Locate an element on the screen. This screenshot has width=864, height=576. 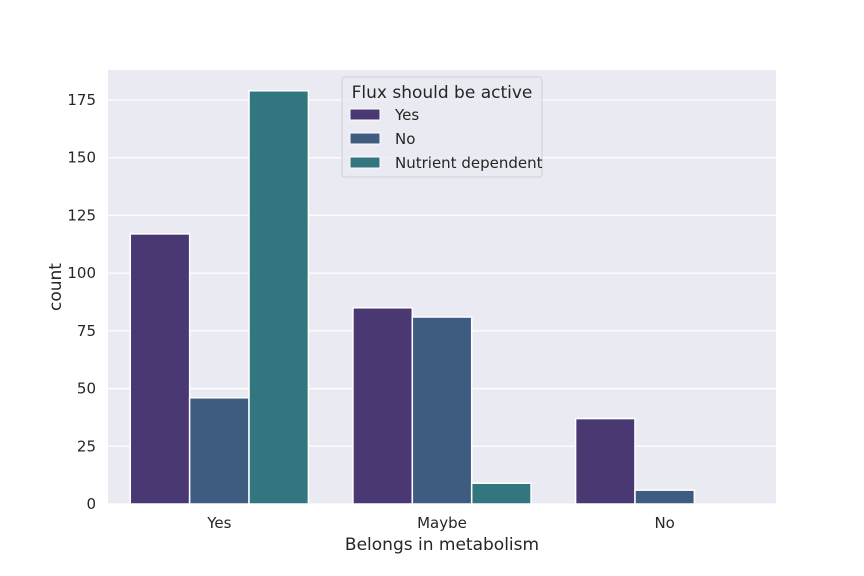
y-tick-label: 100 is located at coordinates (81, 273).